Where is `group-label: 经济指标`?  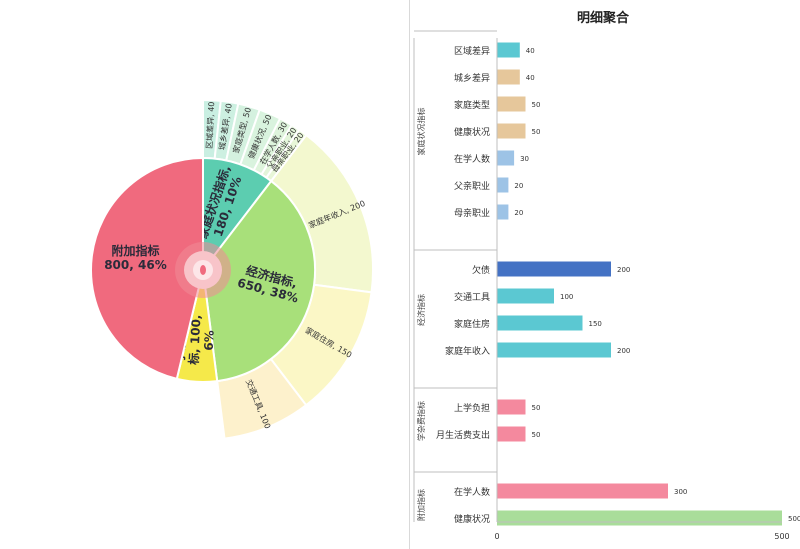
group-label: 经济指标 is located at coordinates (421, 310).